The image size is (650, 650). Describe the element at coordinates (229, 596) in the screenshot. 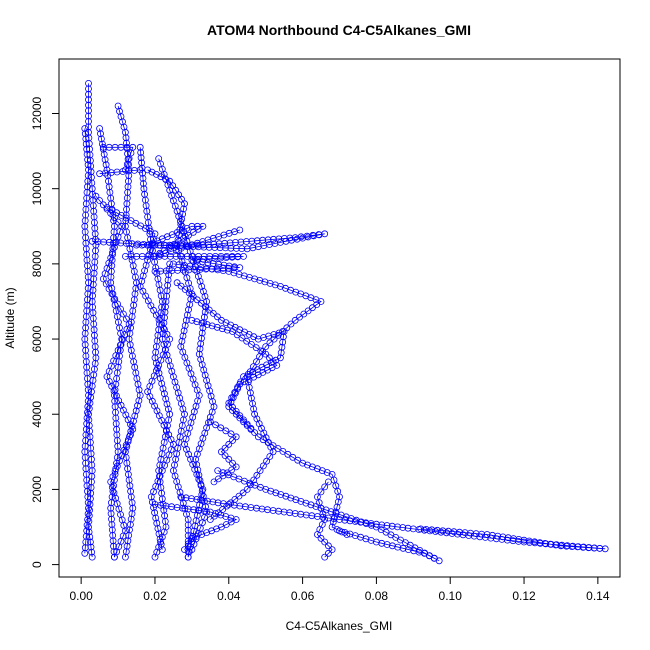

I see `x-tick-label: 0.04` at that location.